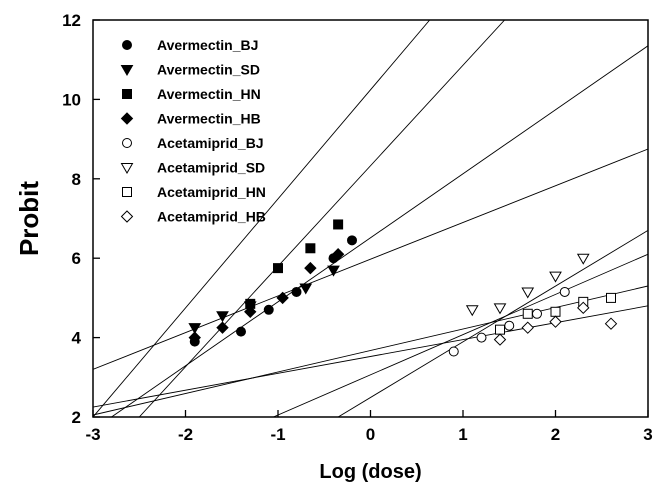 This screenshot has height=487, width=663. Describe the element at coordinates (127, 70) in the screenshot. I see `legend-marker-avermectin-sd` at that location.